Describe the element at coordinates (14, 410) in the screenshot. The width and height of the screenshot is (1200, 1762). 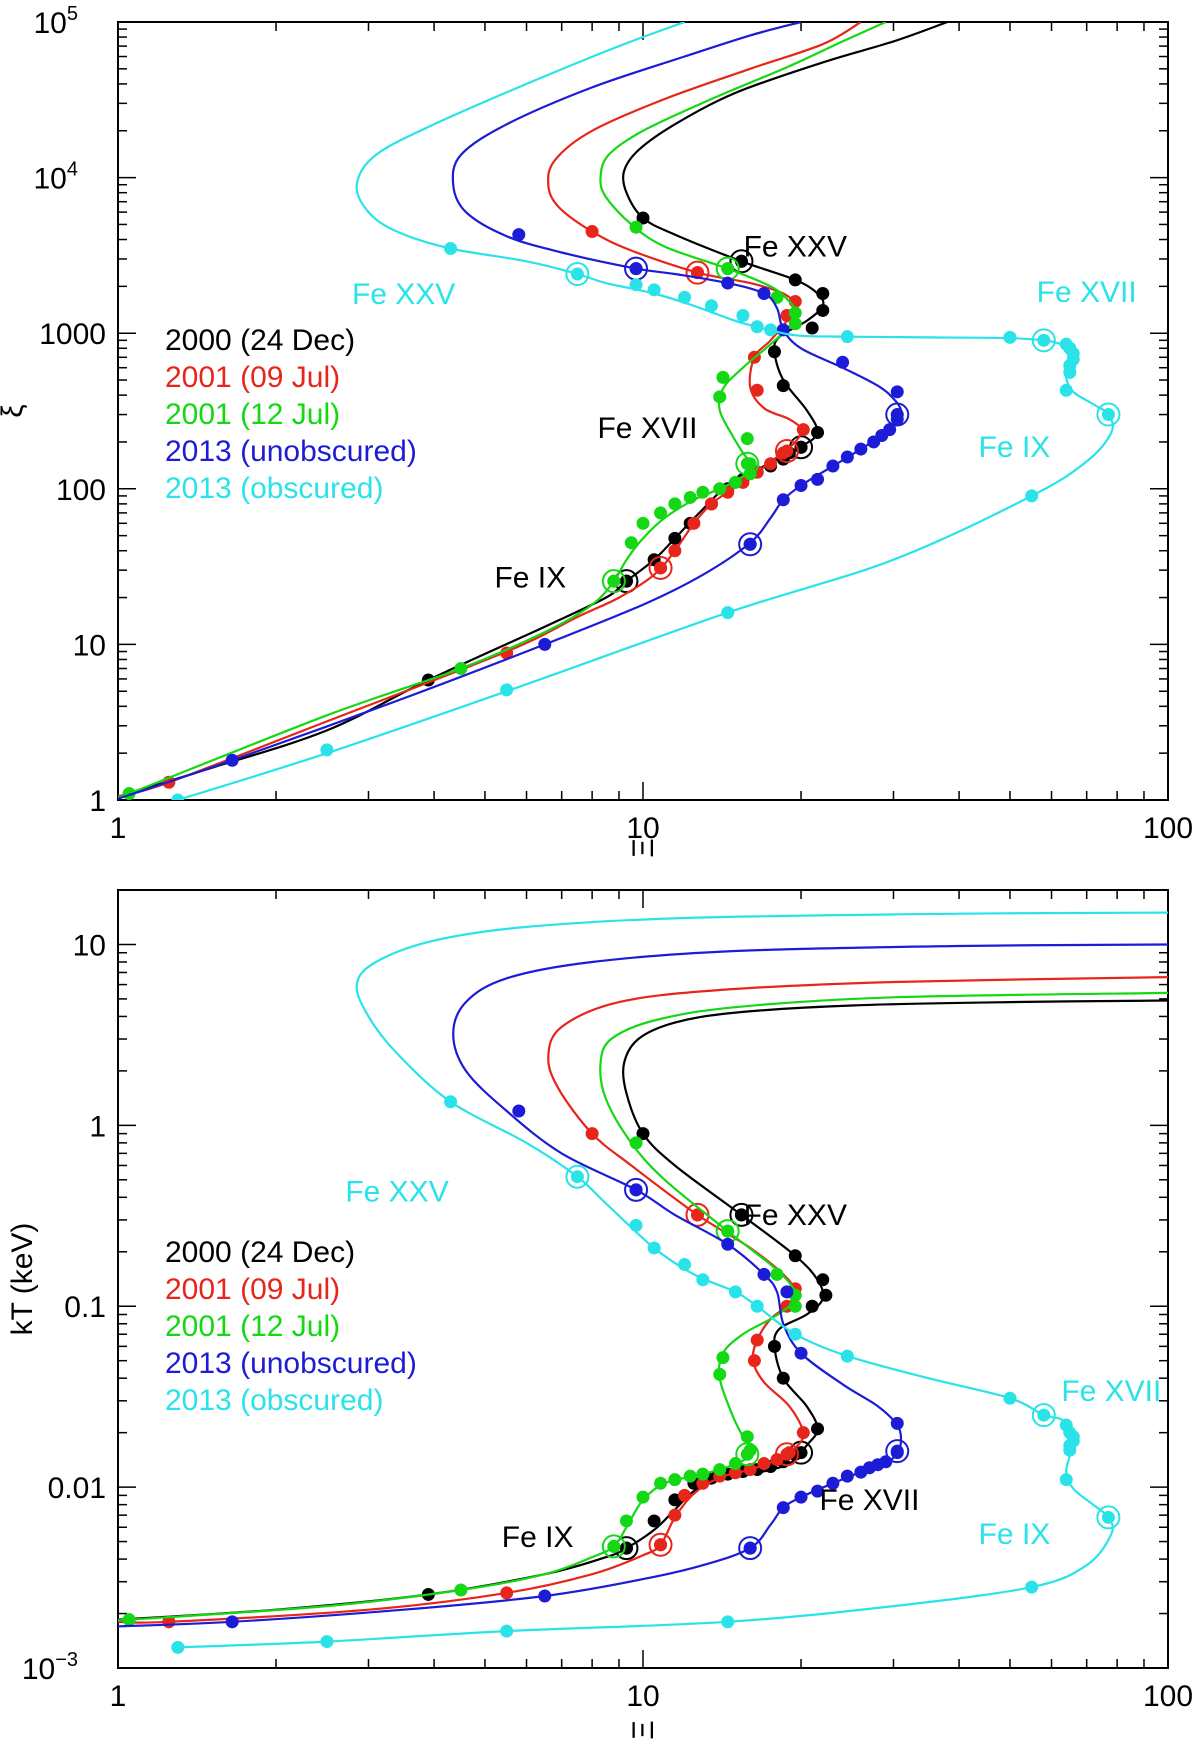
I see `y-axis-label: ξ` at that location.